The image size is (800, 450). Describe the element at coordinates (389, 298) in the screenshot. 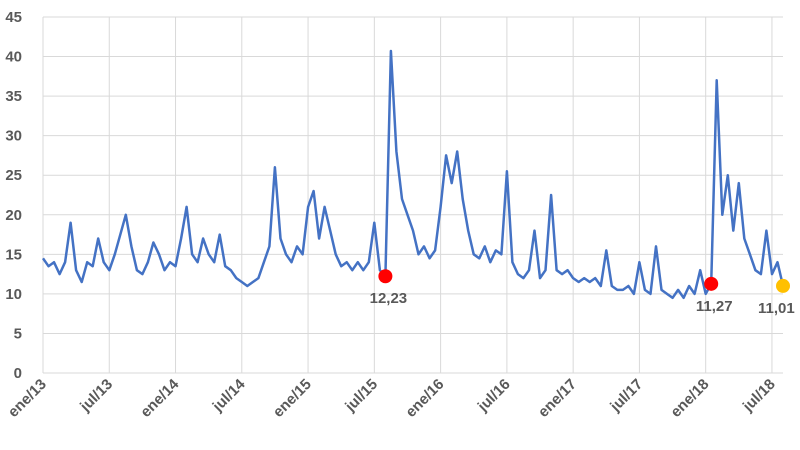

I see `data-label: 12,23` at that location.